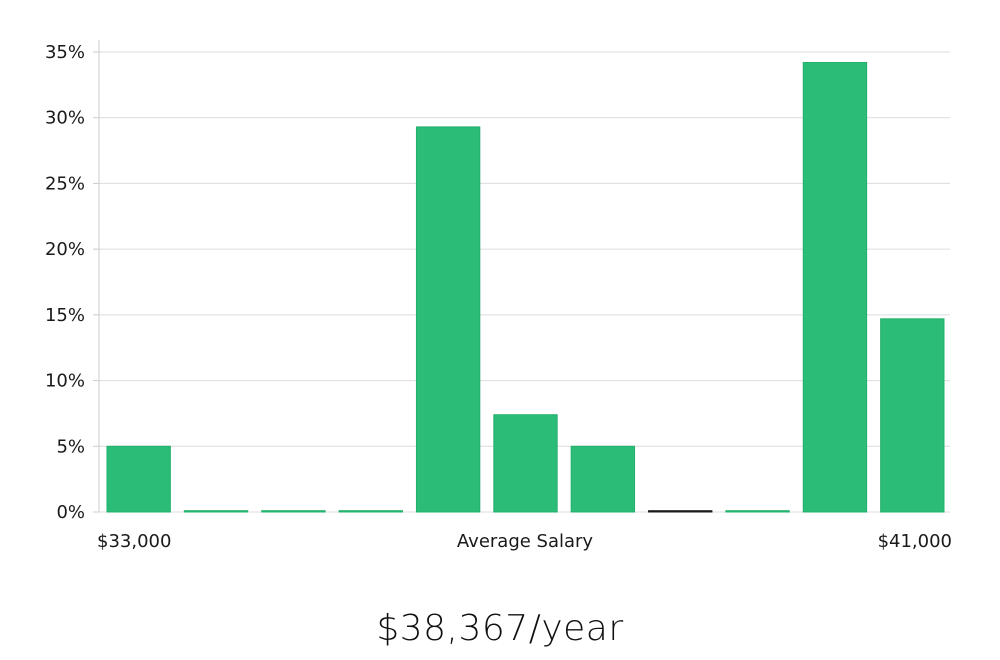 Image resolution: width=1000 pixels, height=660 pixels. What do you see at coordinates (70, 446) in the screenshot?
I see `y-tick-label: 5%` at bounding box center [70, 446].